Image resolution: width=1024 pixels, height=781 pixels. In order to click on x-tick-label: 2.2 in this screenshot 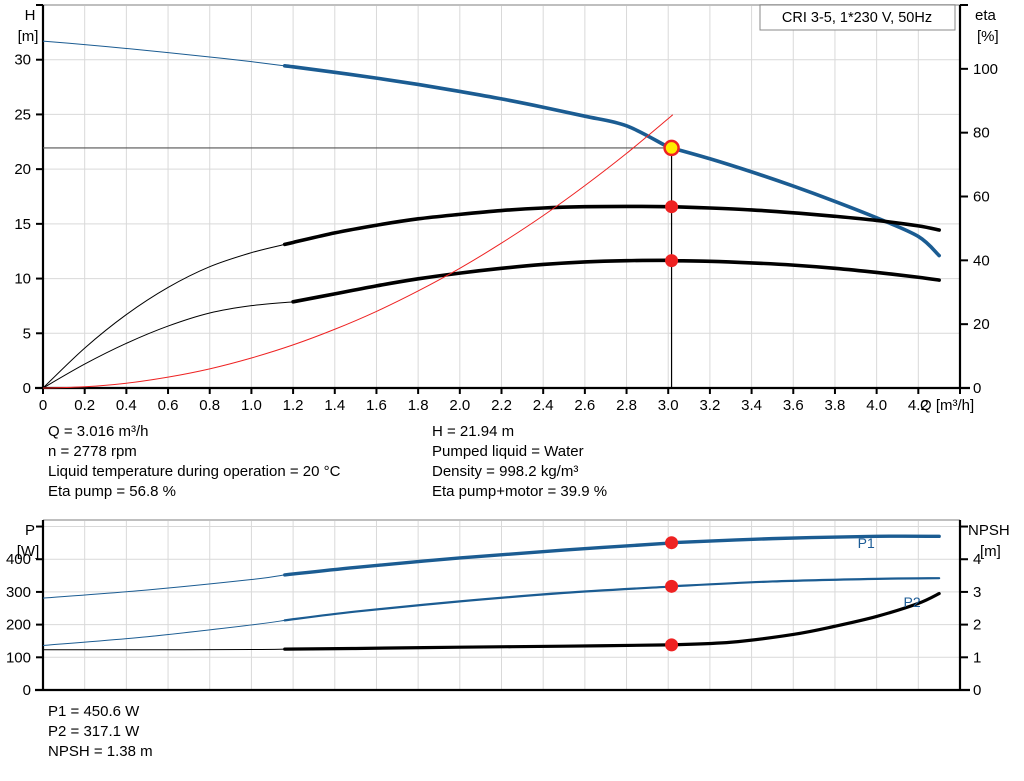, I will do `click(501, 405)`.